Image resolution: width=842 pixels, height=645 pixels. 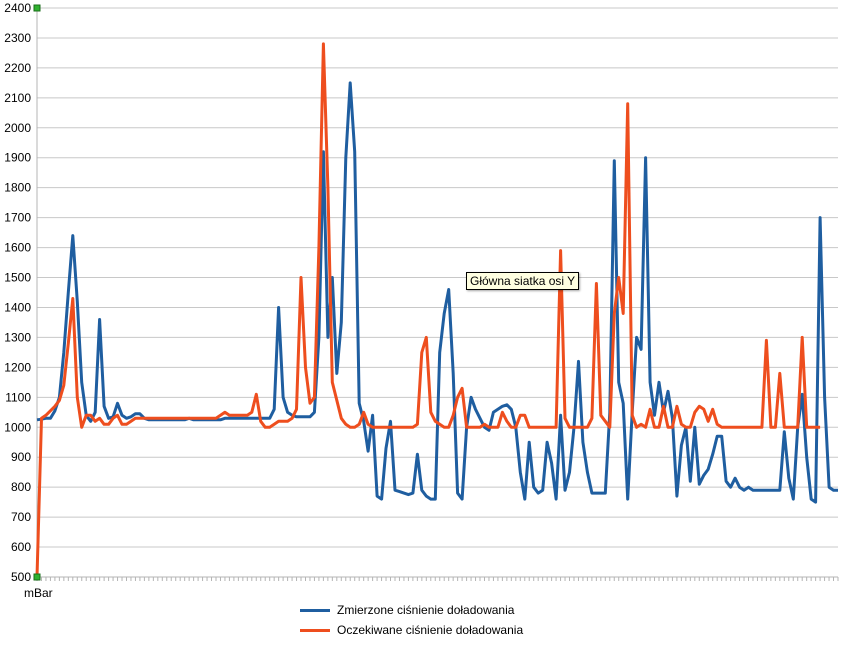 What do you see at coordinates (17, 98) in the screenshot?
I see `y-tick-label: 2100` at bounding box center [17, 98].